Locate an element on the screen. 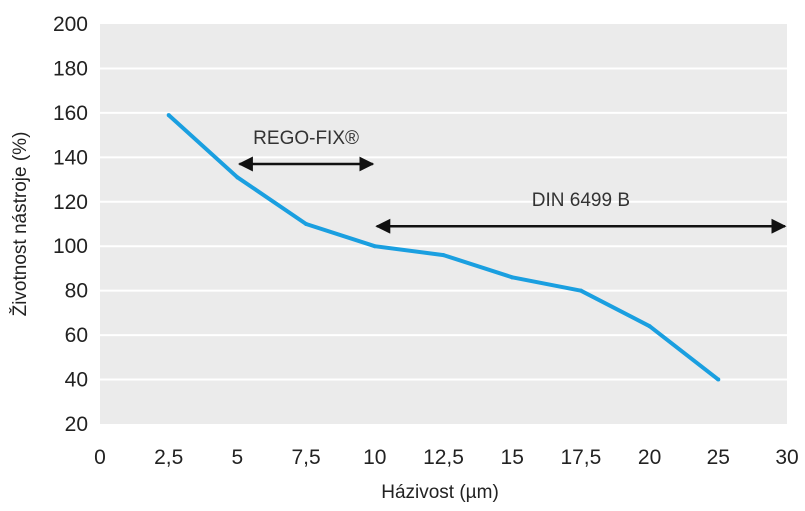  x-tick-label: 5 is located at coordinates (238, 457).